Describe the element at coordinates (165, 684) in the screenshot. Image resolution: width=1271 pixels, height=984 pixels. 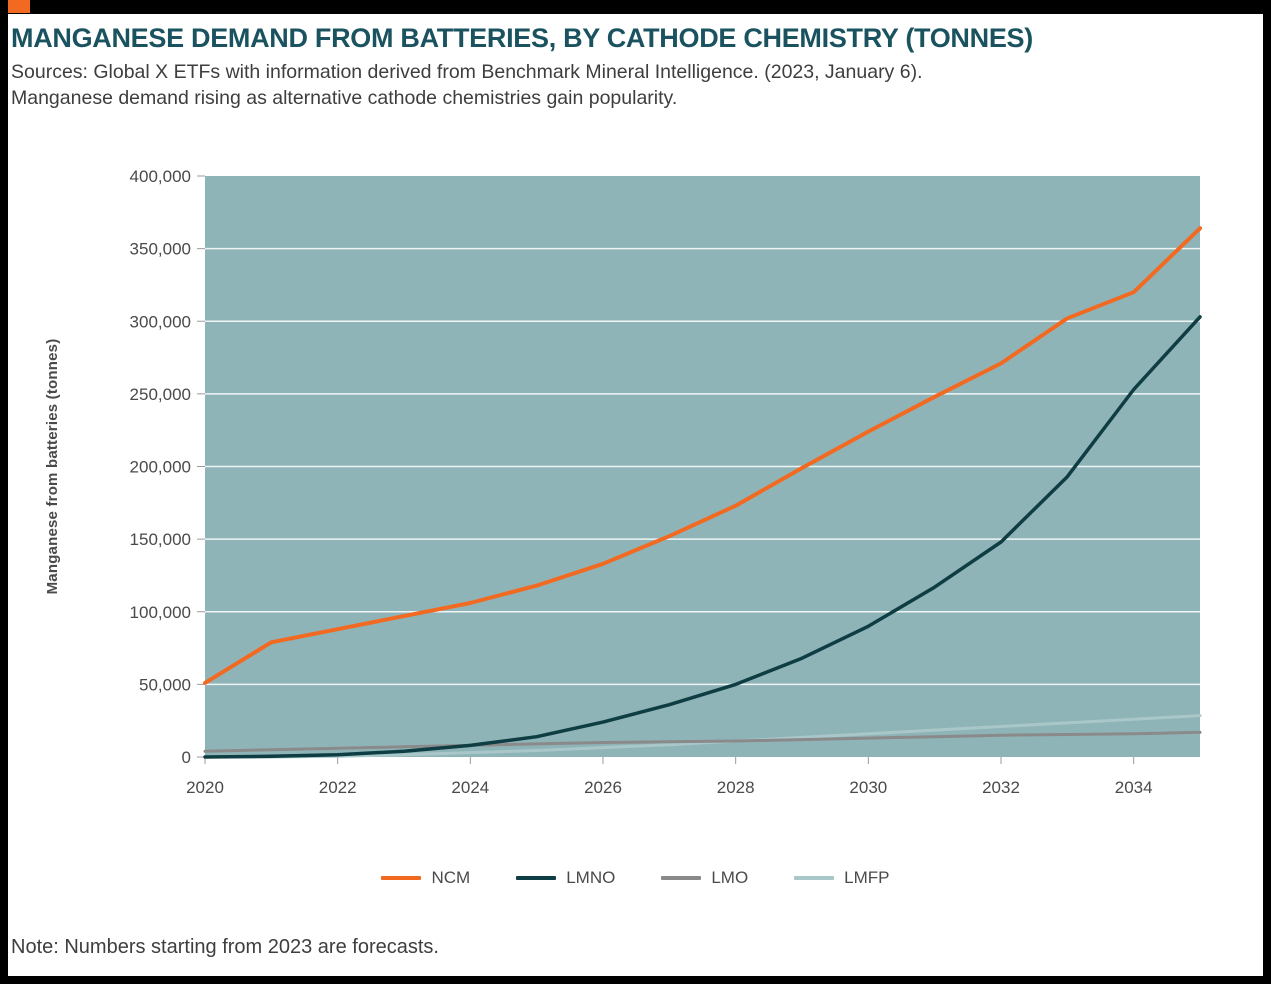
I see `svg-text: 50,000` at that location.